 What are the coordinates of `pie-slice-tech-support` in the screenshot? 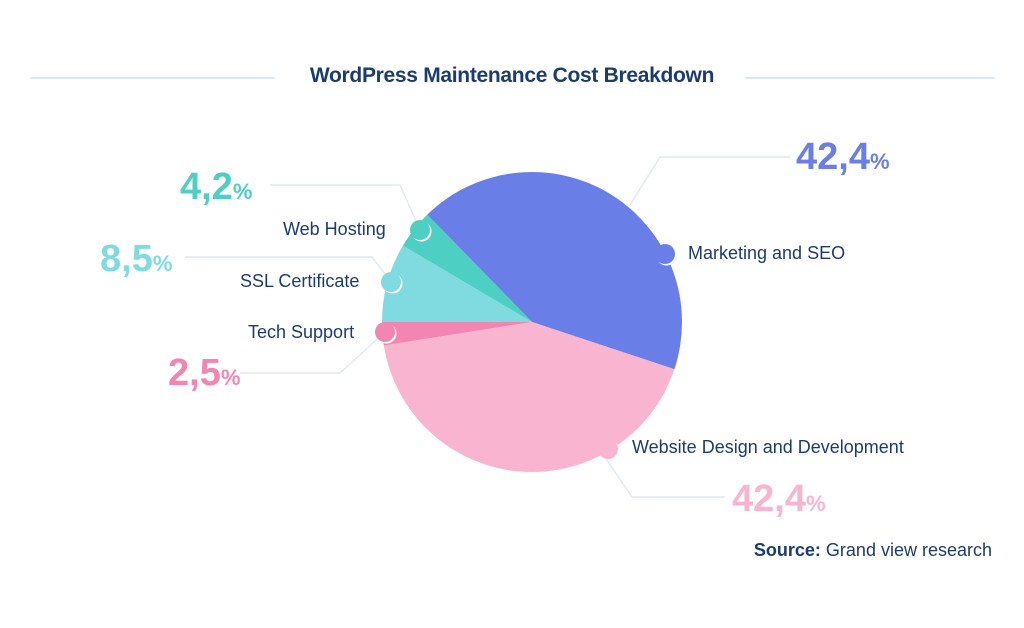 It's located at (457, 334).